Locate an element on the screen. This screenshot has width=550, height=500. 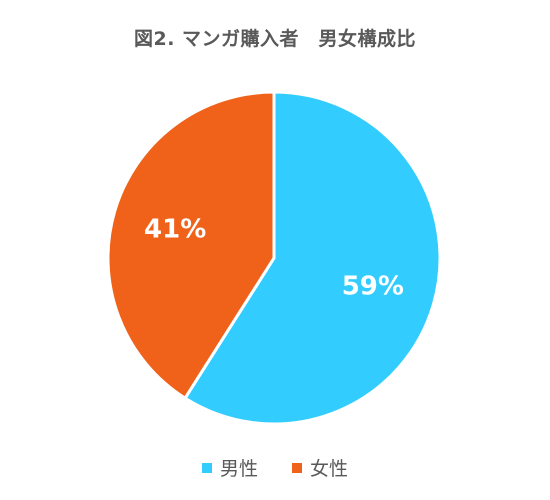
data-label-male: 59% is located at coordinates (373, 287).